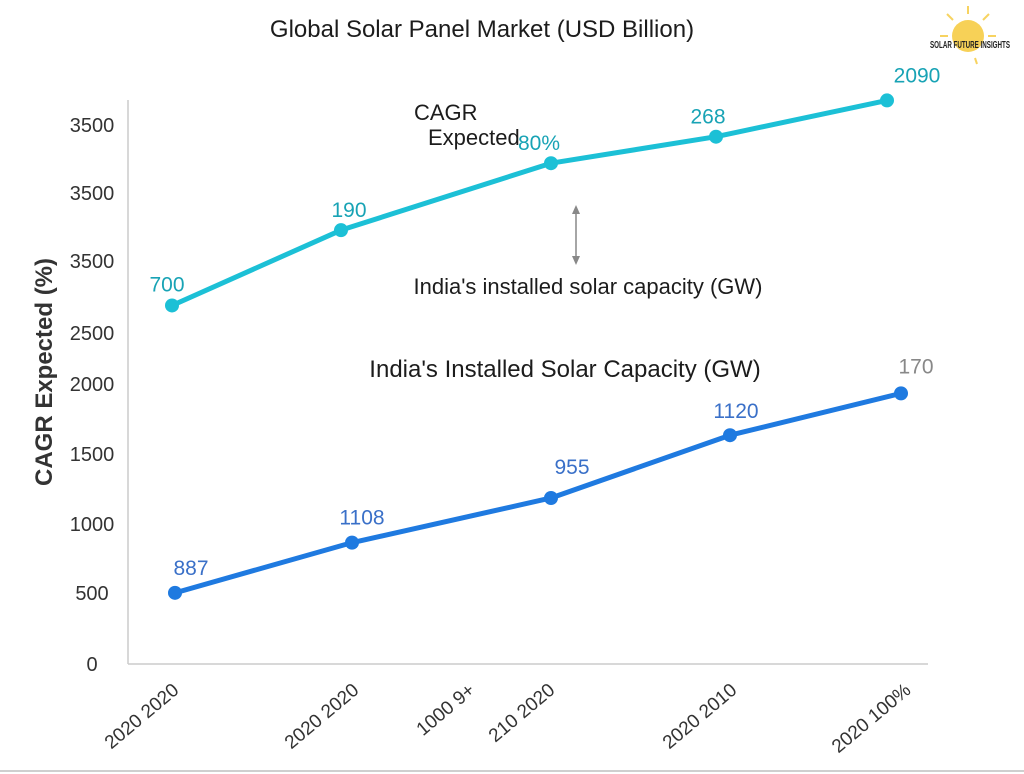  What do you see at coordinates (474, 137) in the screenshot?
I see `cagr-annotation-line2: Expected` at bounding box center [474, 137].